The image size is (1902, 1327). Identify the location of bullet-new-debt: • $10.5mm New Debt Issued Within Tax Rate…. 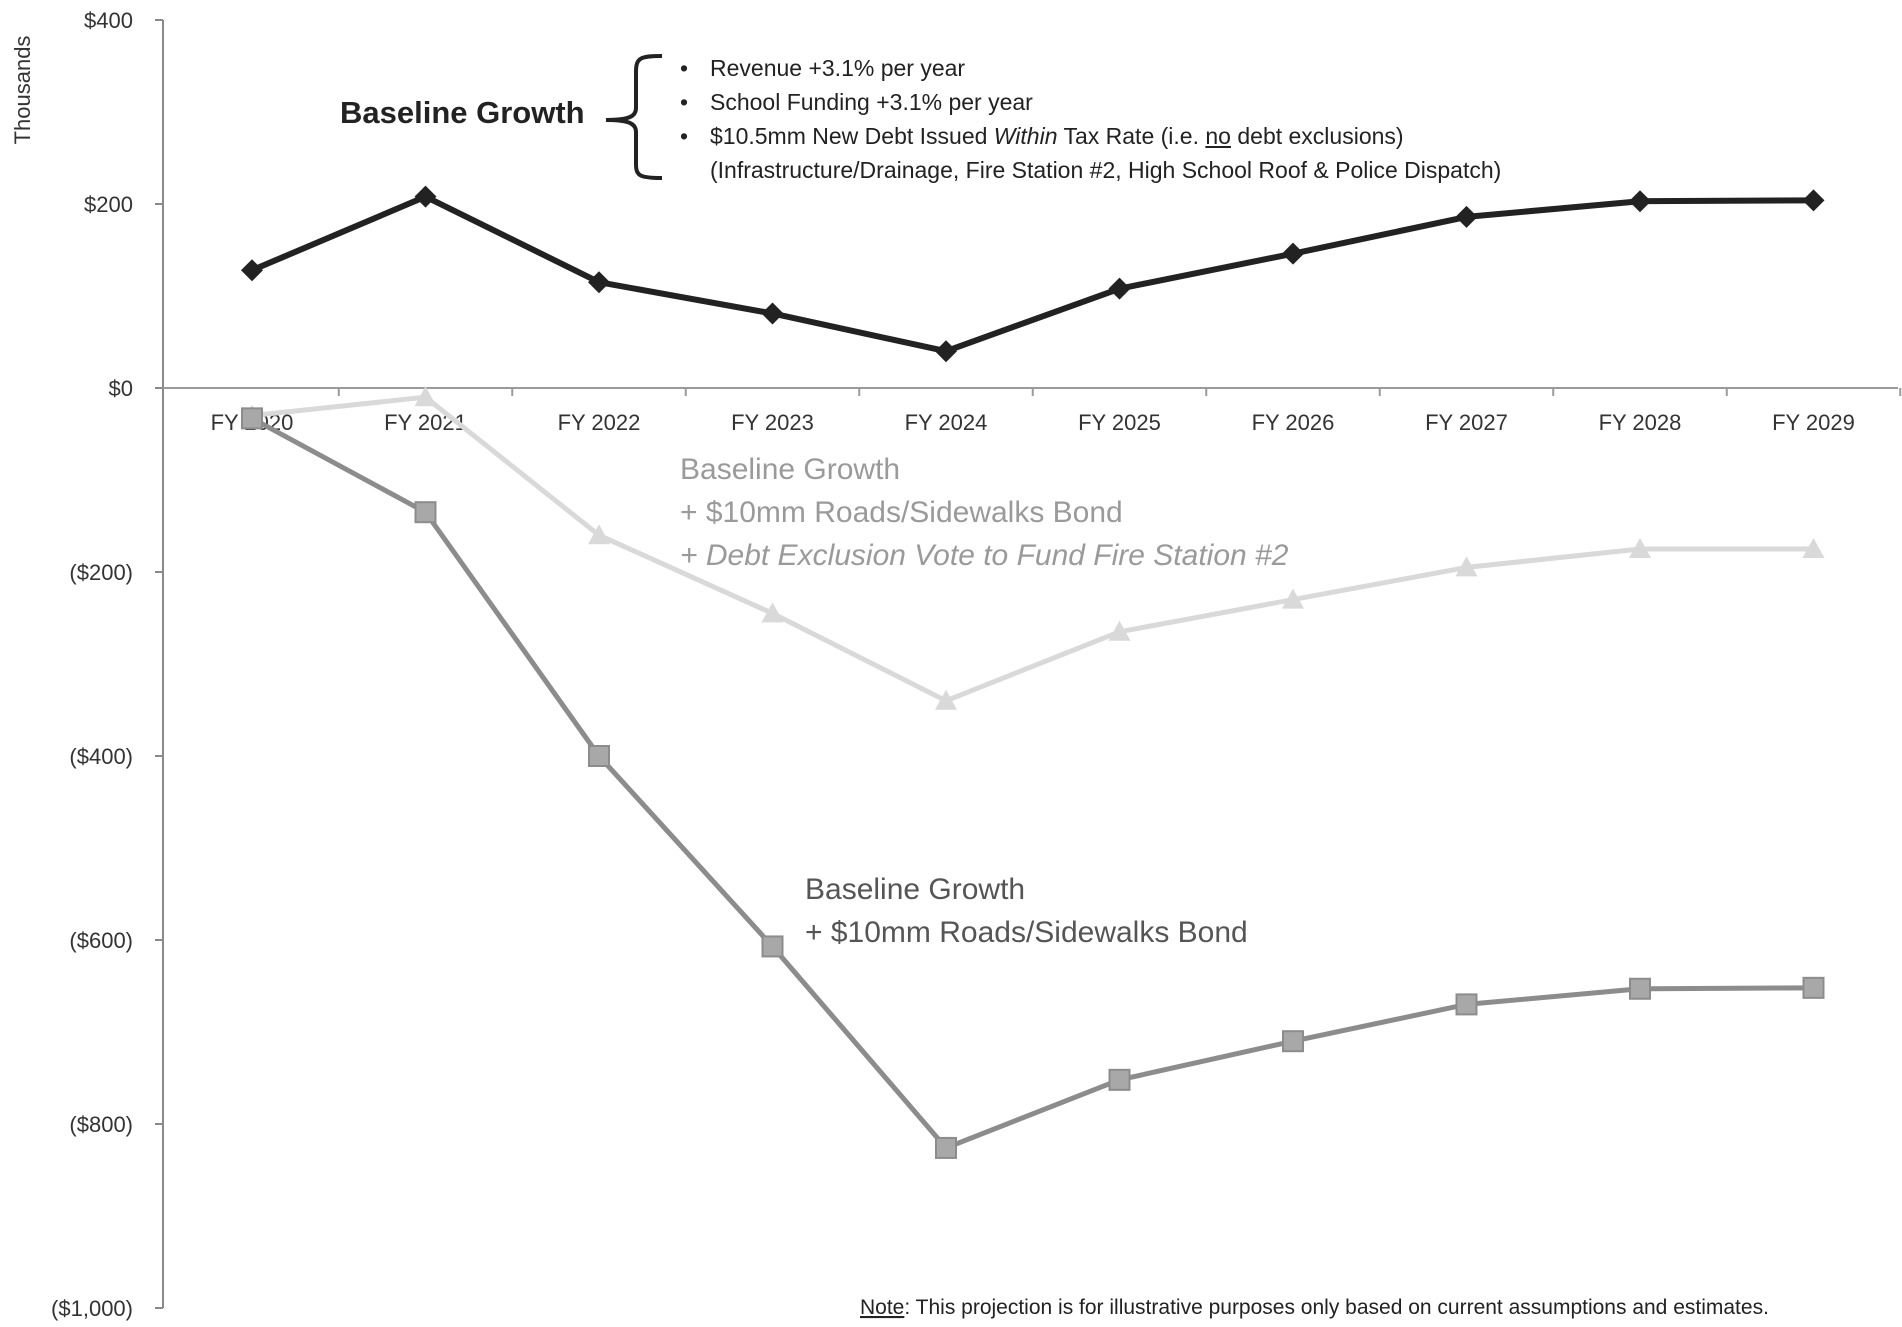
(1042, 136).